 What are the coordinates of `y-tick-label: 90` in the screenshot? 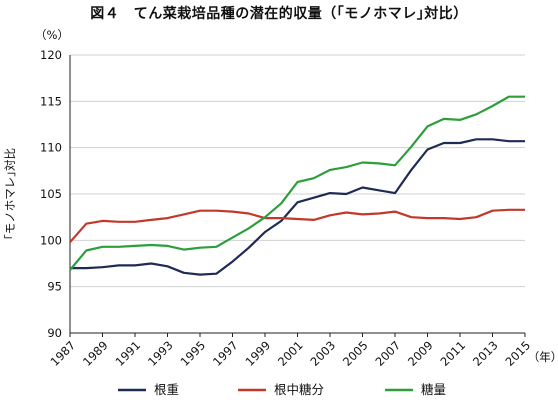 It's located at (54, 333).